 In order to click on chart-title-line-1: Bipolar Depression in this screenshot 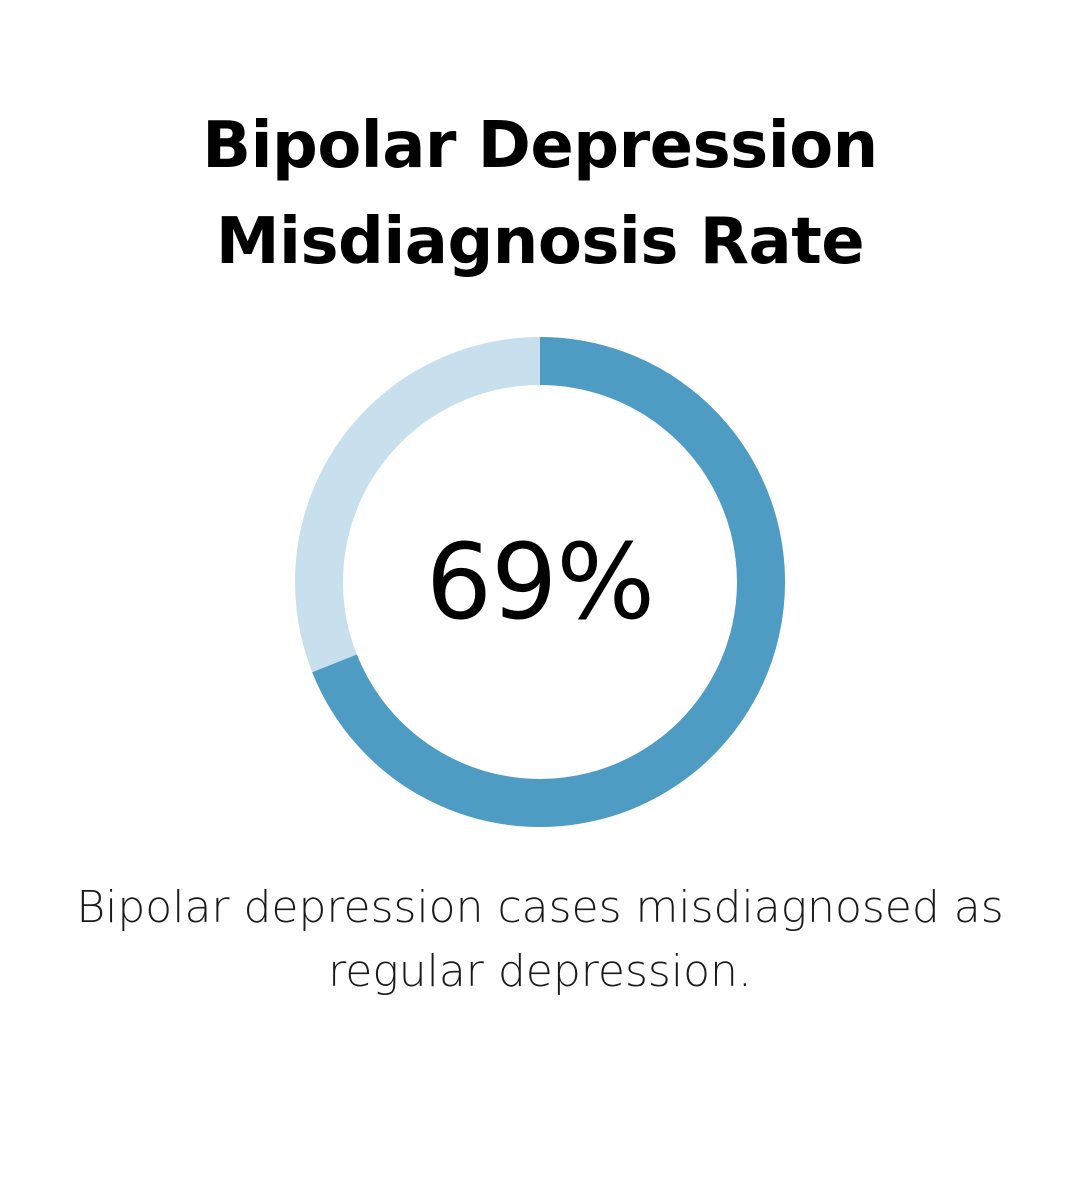, I will do `click(540, 146)`.